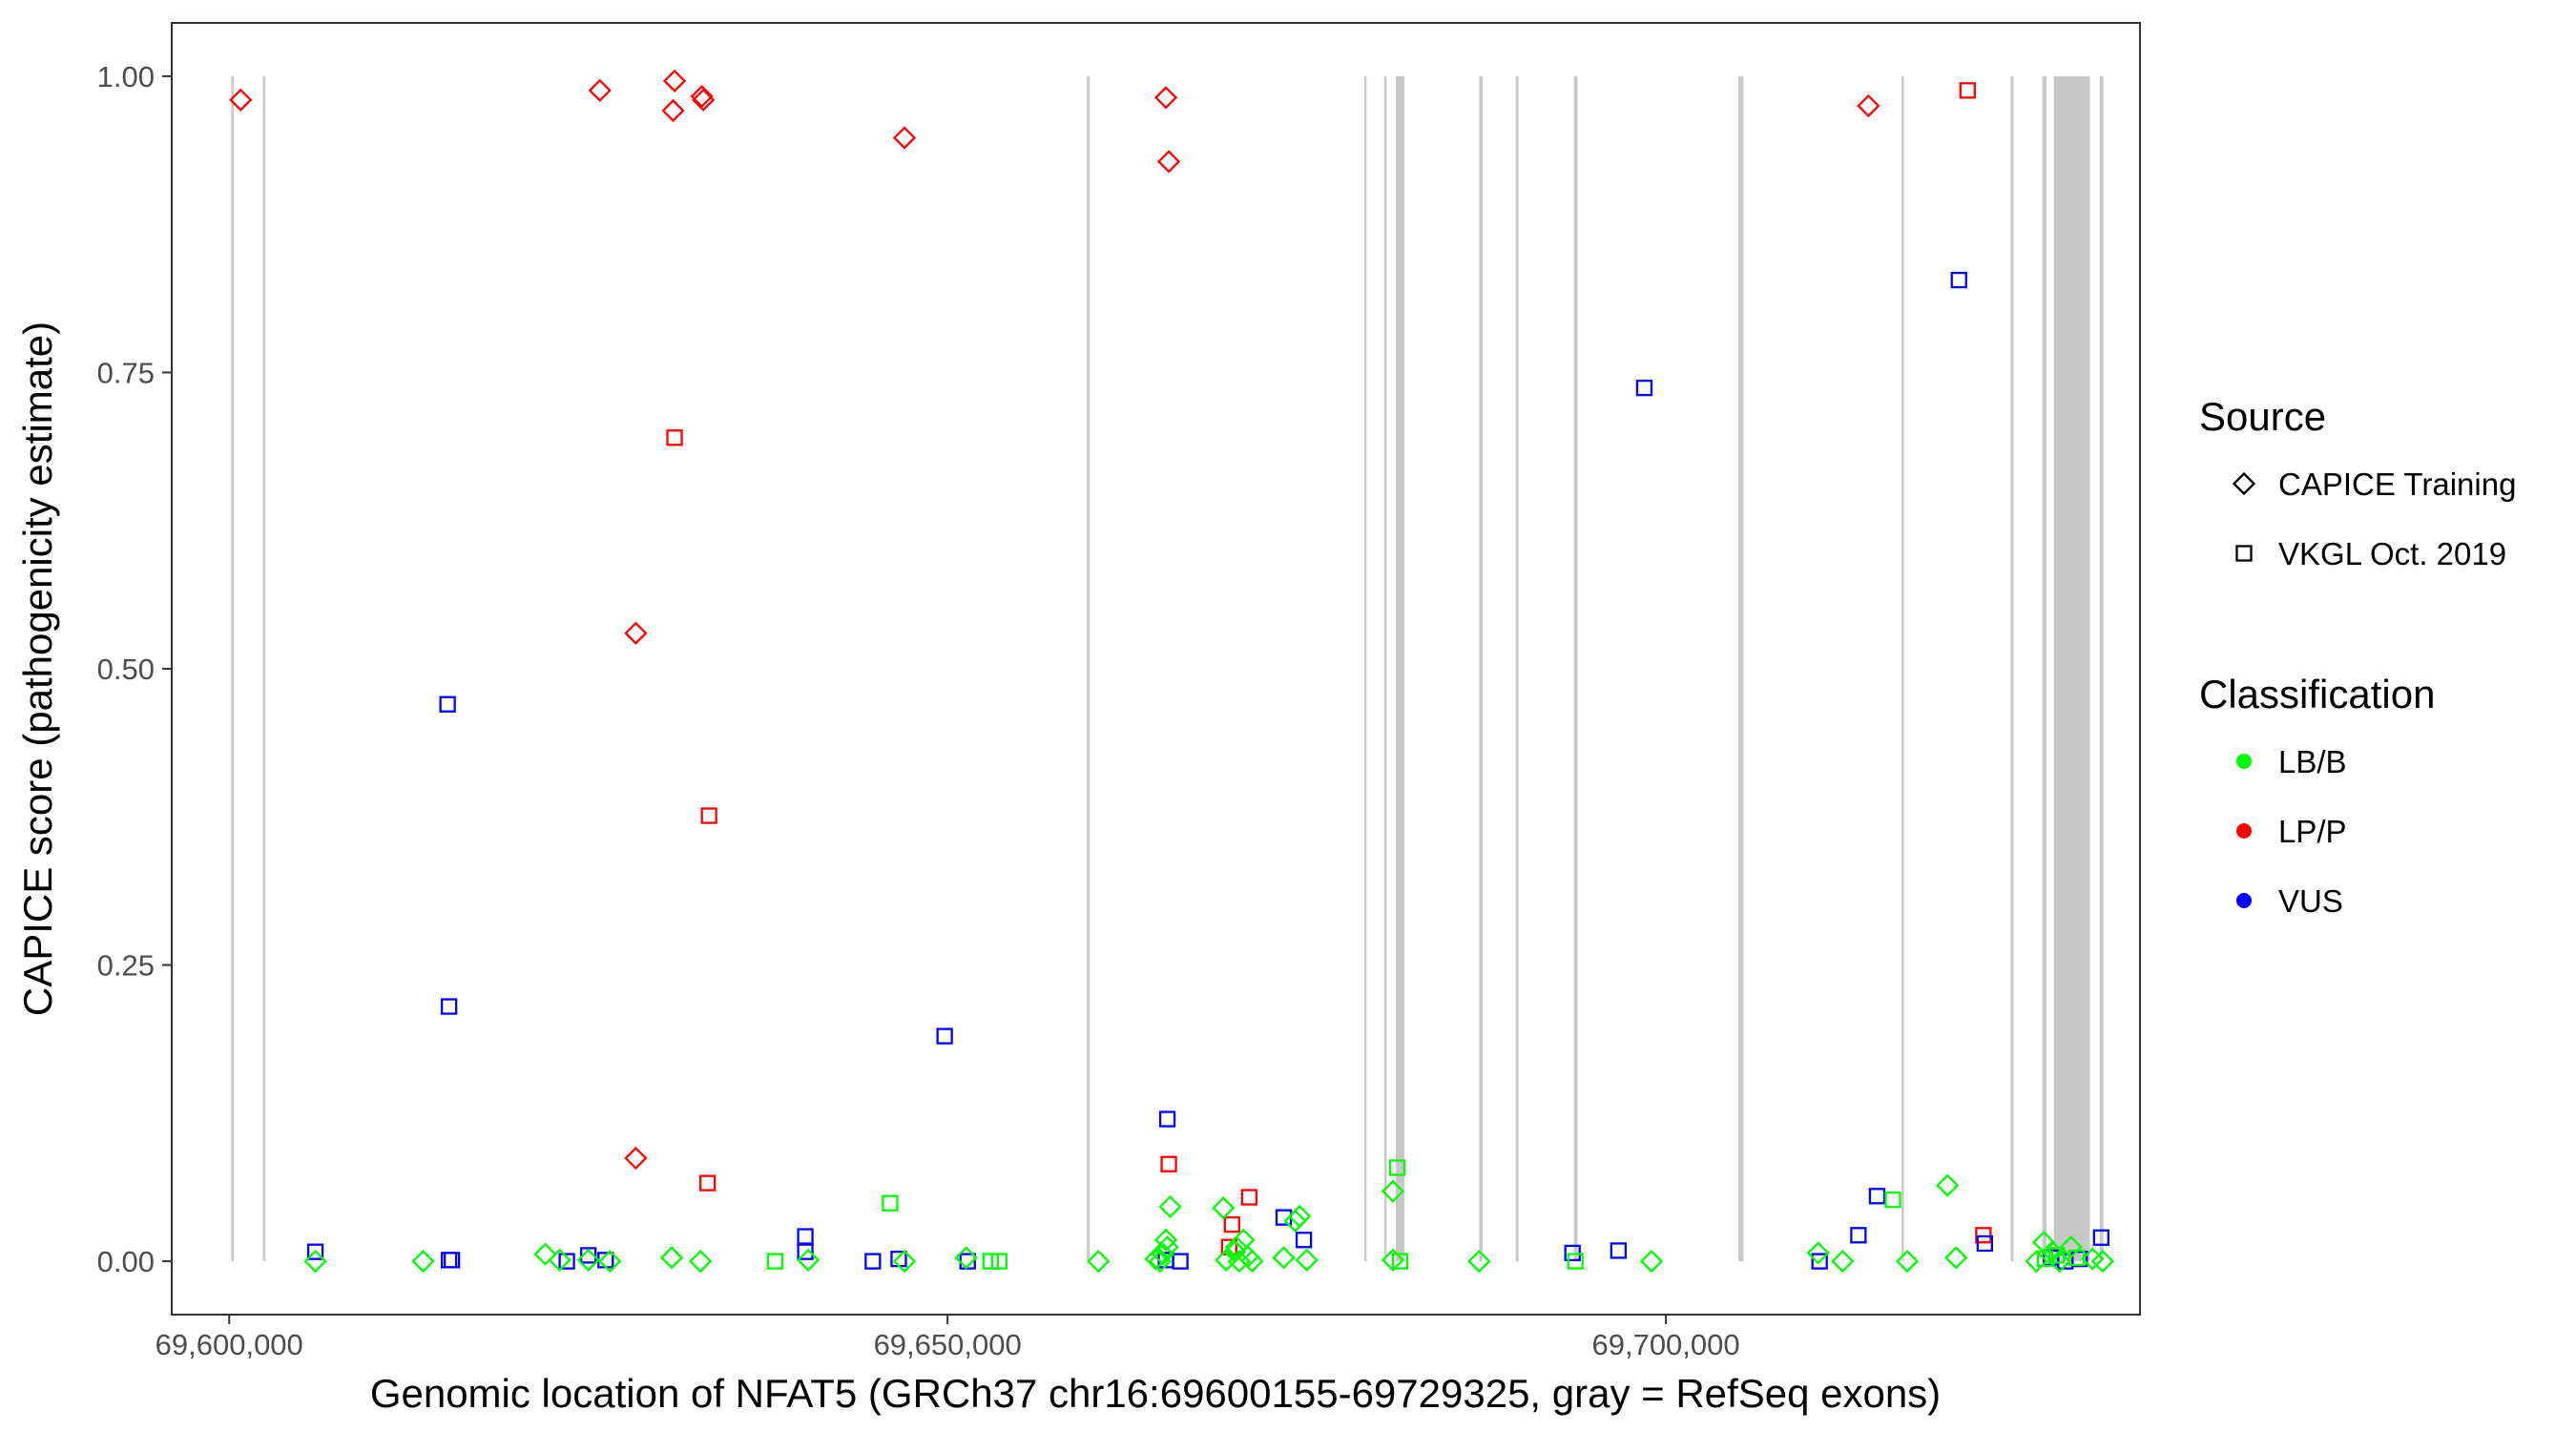 This screenshot has width=2576, height=1431. What do you see at coordinates (2244, 484) in the screenshot?
I see `legend-key-diamond-icon` at bounding box center [2244, 484].